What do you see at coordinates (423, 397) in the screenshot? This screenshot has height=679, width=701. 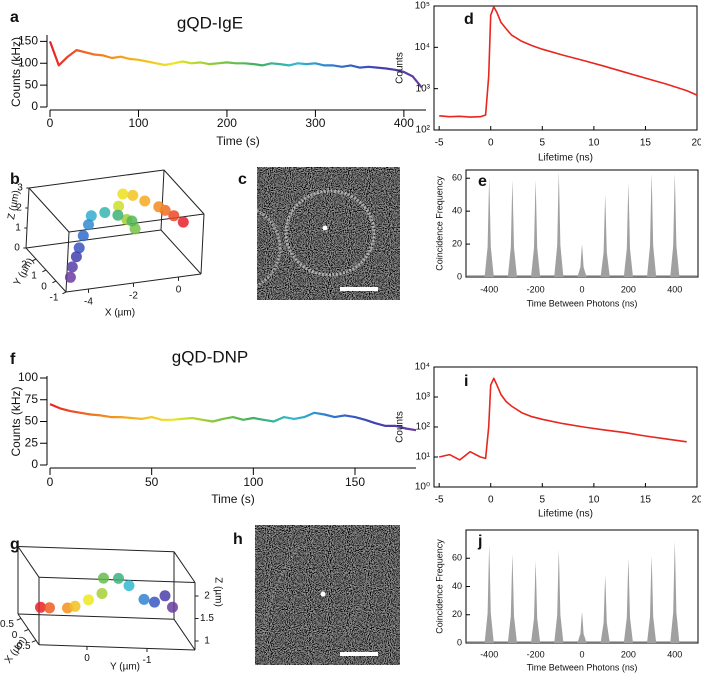 I see `y-tick-label: 10³` at bounding box center [423, 397].